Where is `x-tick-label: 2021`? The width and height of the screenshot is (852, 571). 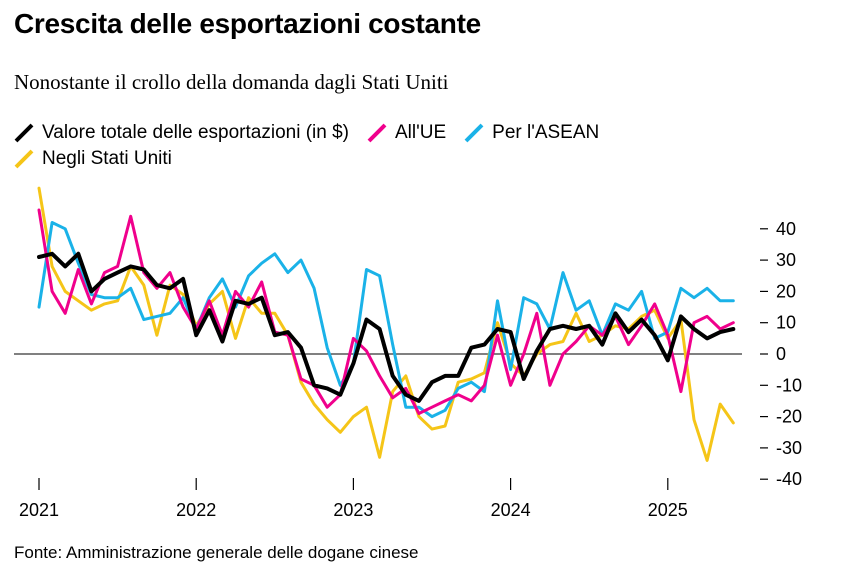
x-tick-label: 2021 is located at coordinates (39, 510).